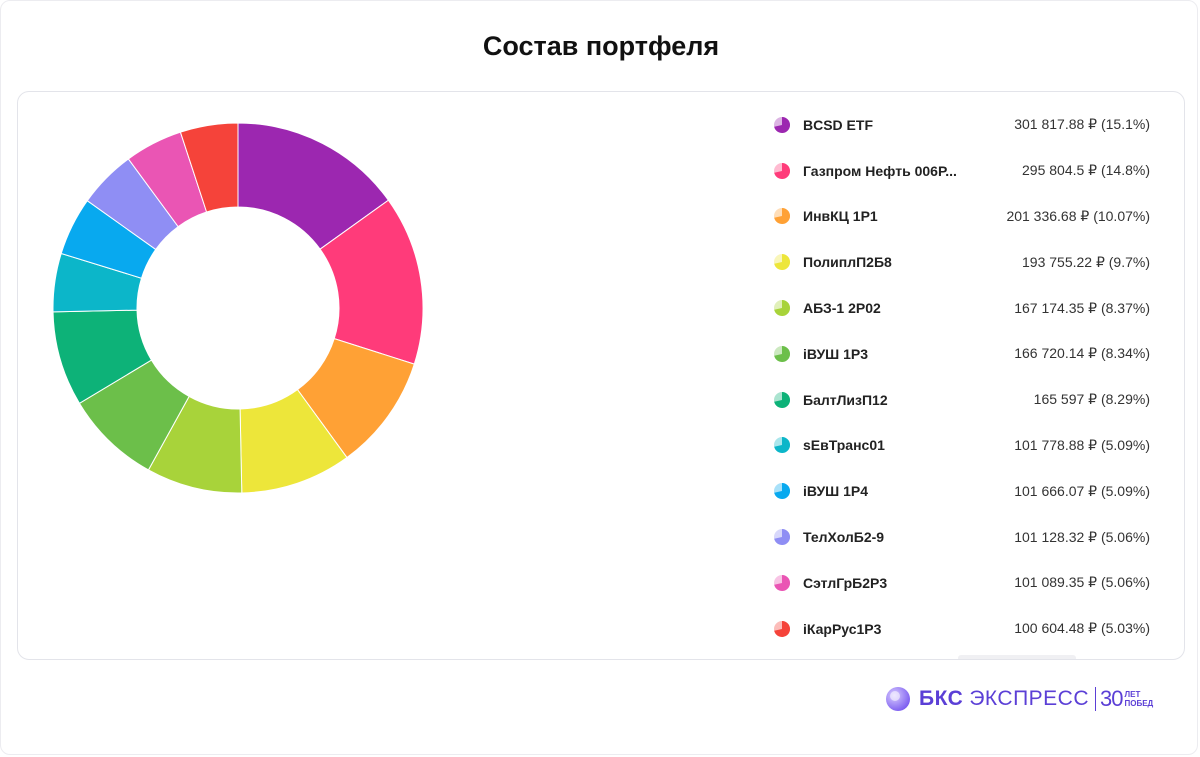 This screenshot has height=757, width=1200. Describe the element at coordinates (960, 629) in the screenshot. I see `legend-item: iКарРус1Р3 100 604.48 ₽ (5.03%)` at that location.